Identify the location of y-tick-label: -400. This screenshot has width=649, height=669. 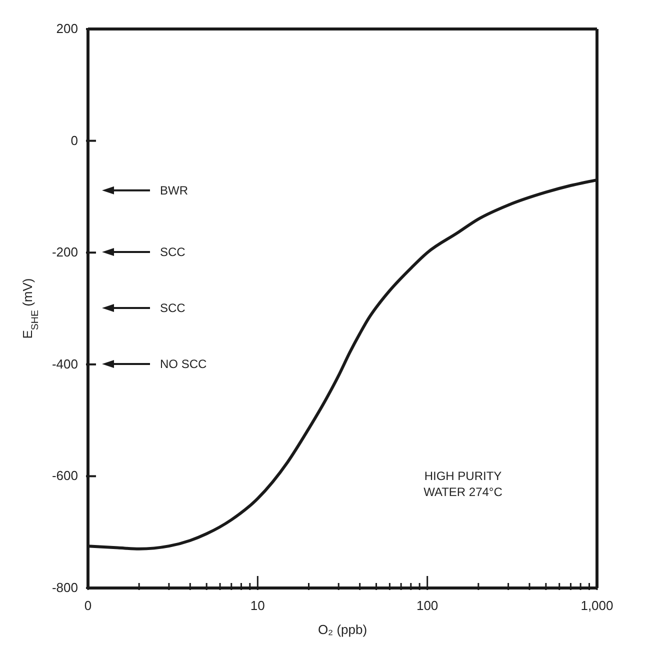
(65, 364).